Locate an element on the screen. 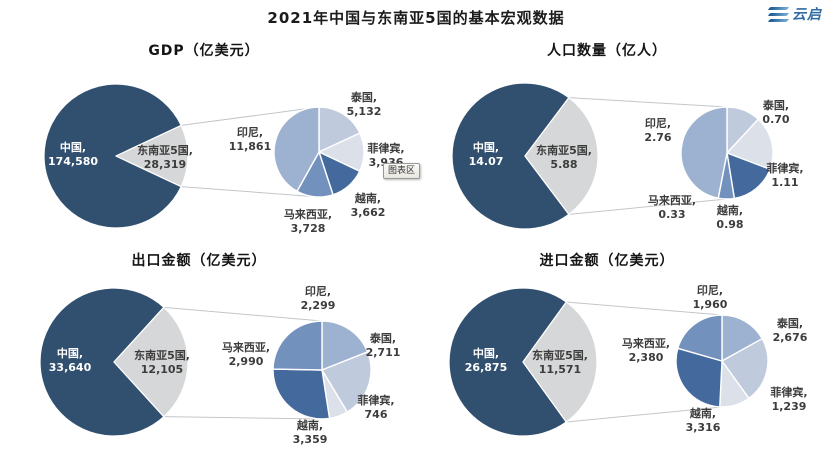 The width and height of the screenshot is (832, 467). label-export-vietnam: 越南, 3,359 is located at coordinates (310, 432).